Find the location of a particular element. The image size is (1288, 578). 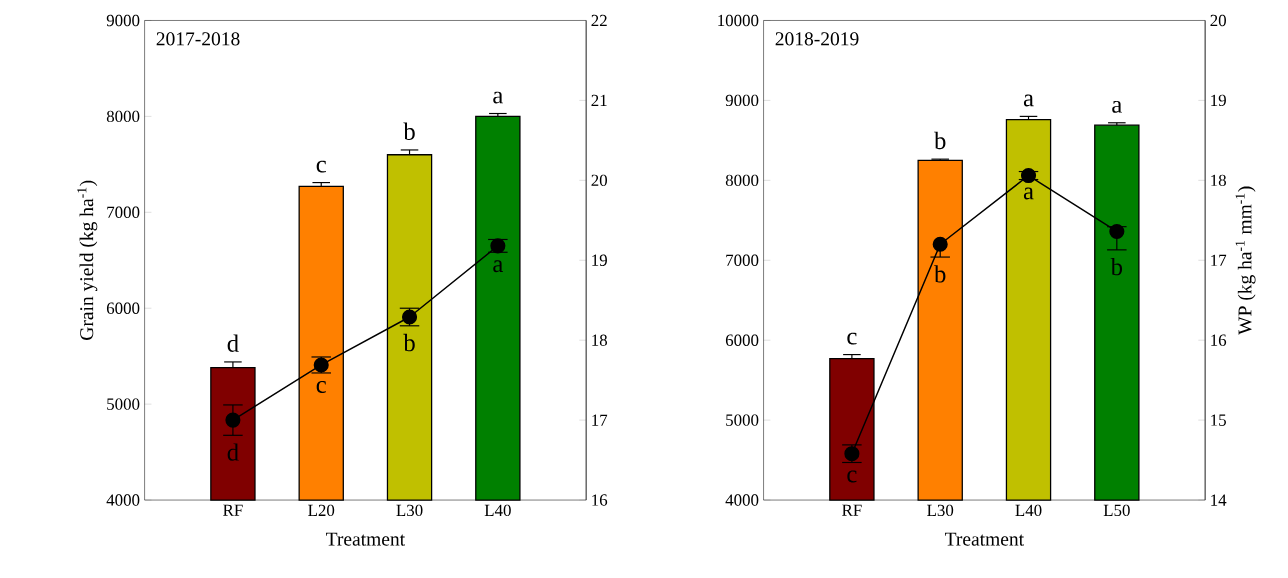

x-tick-label: L20 is located at coordinates (321, 510).